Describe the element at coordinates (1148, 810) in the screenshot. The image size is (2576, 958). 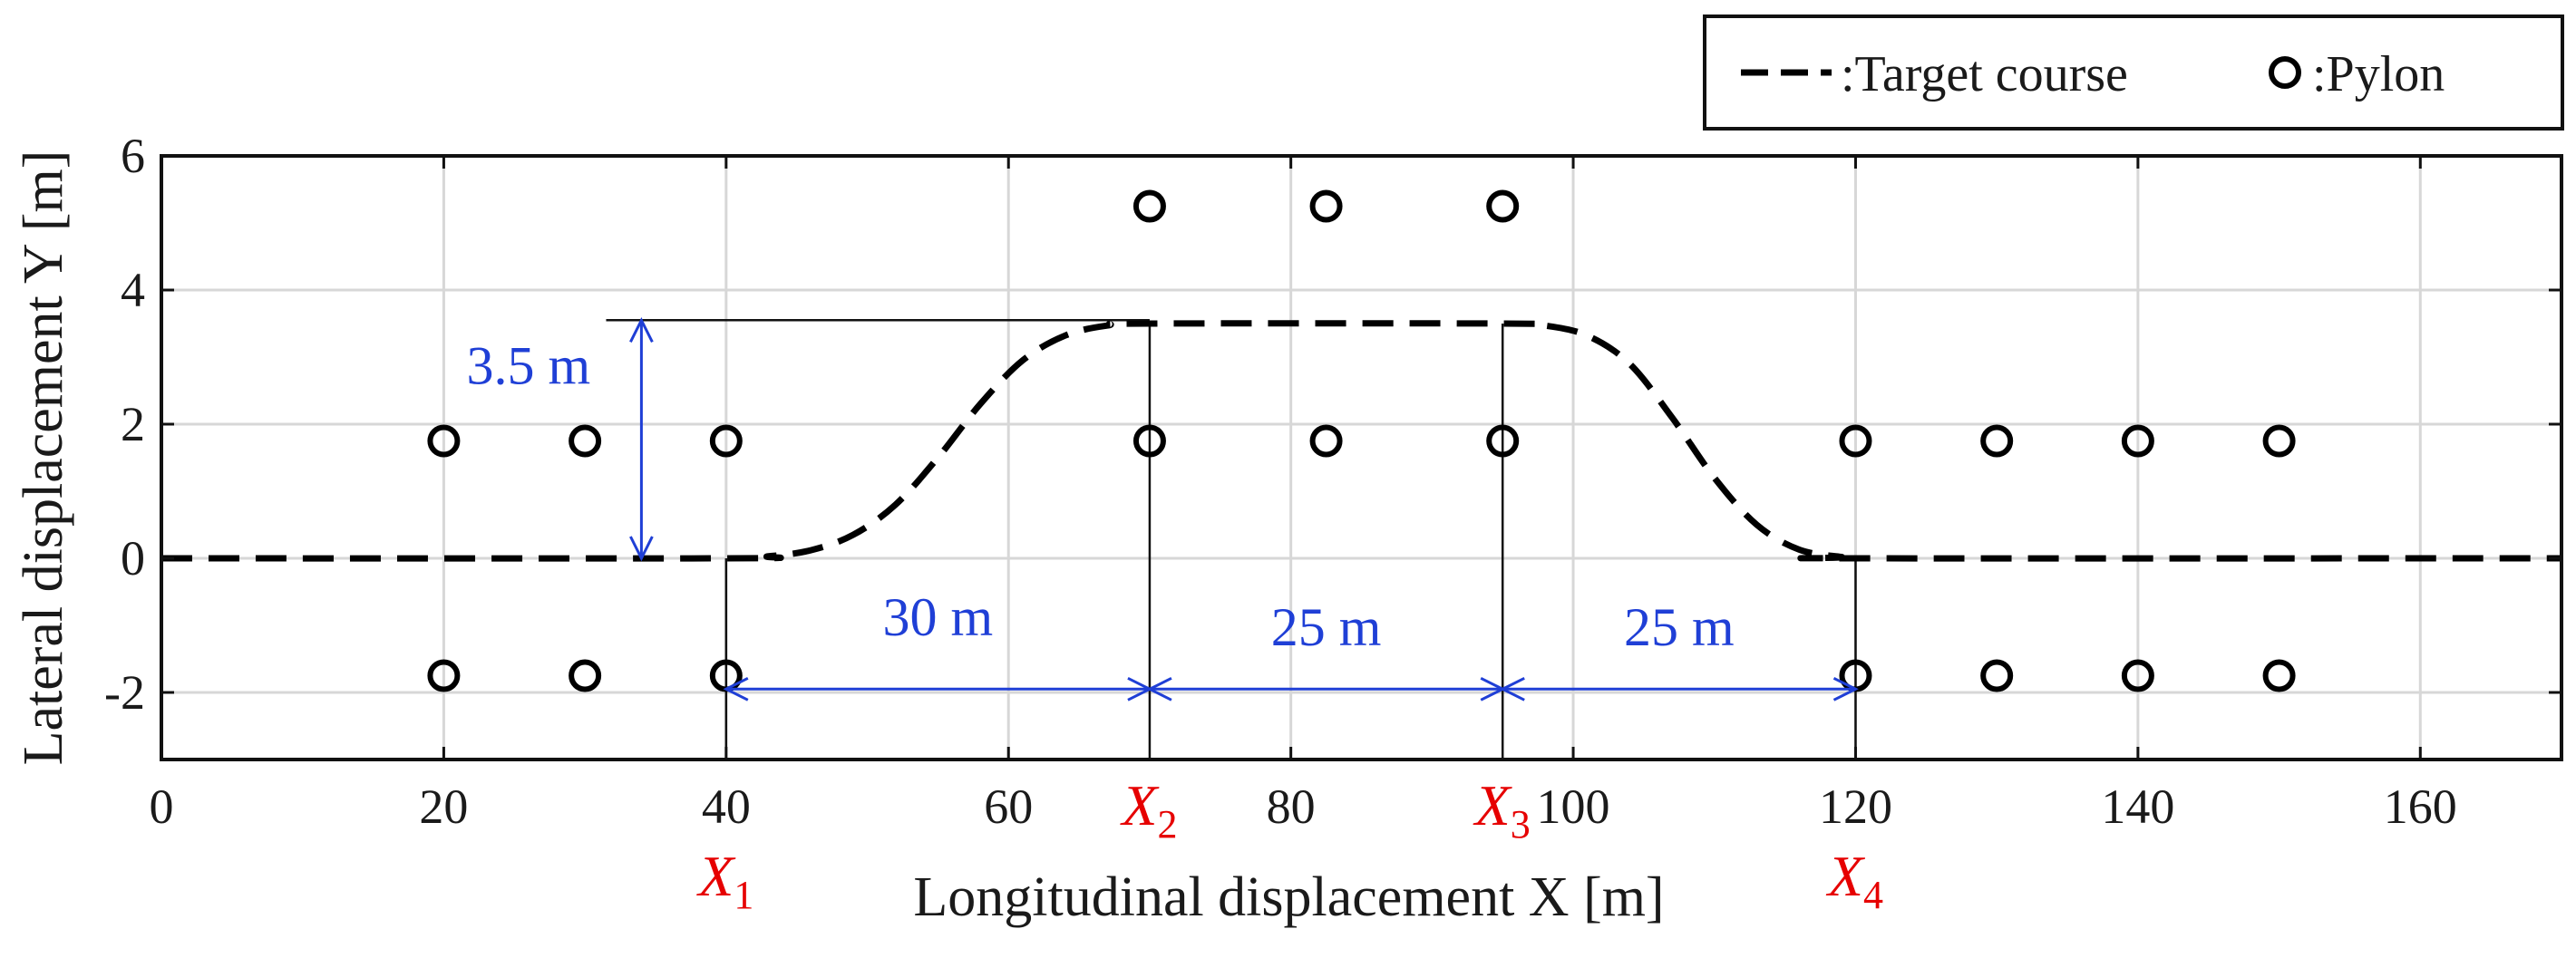
I see `x-marker-label: X2` at that location.